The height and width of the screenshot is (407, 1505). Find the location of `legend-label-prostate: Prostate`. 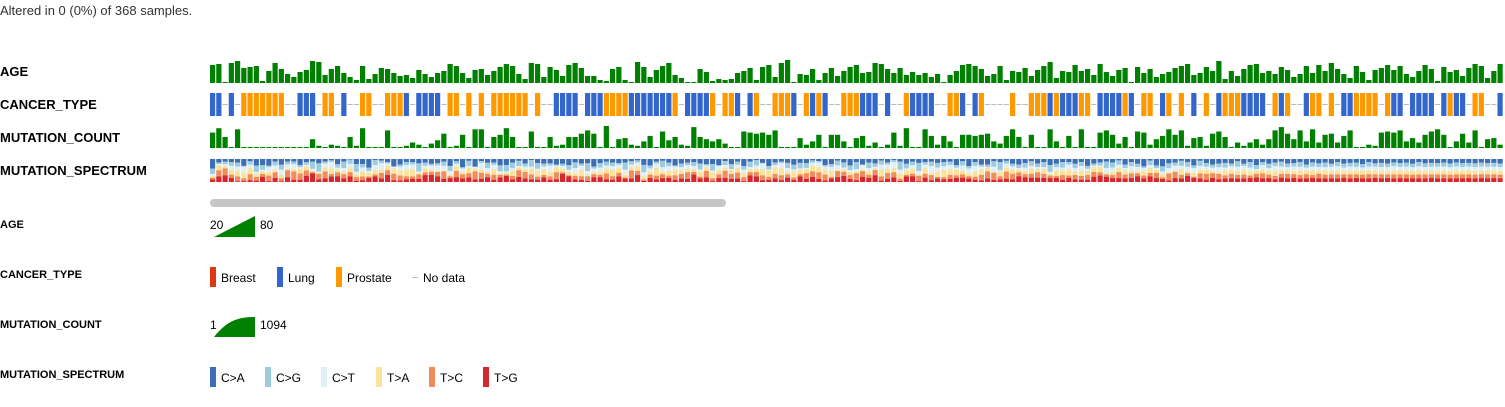

legend-label-prostate: Prostate is located at coordinates (369, 278).